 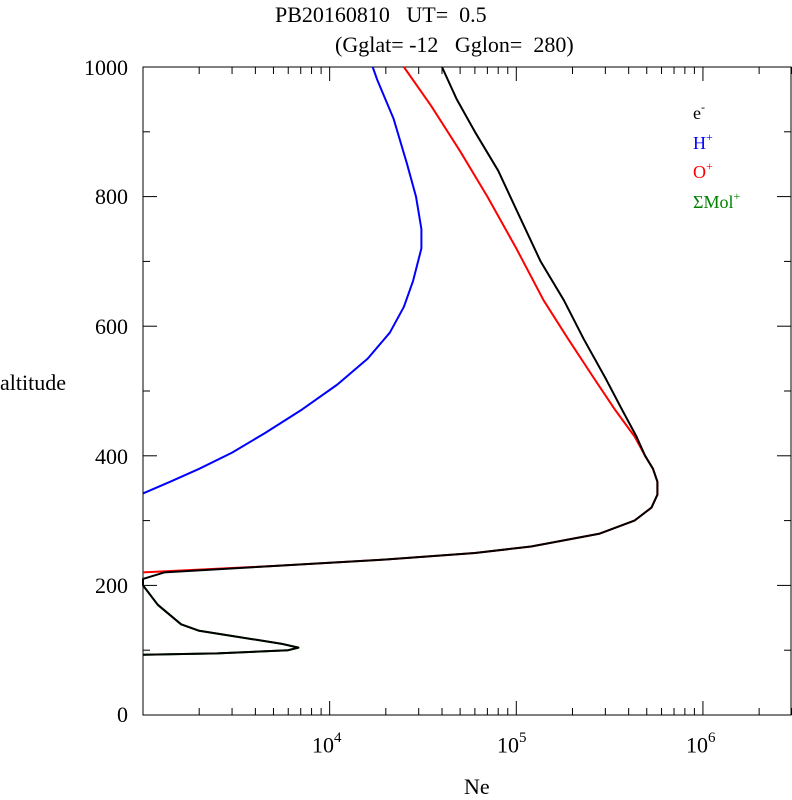 What do you see at coordinates (111, 326) in the screenshot?
I see `y-tick-label: 600` at bounding box center [111, 326].